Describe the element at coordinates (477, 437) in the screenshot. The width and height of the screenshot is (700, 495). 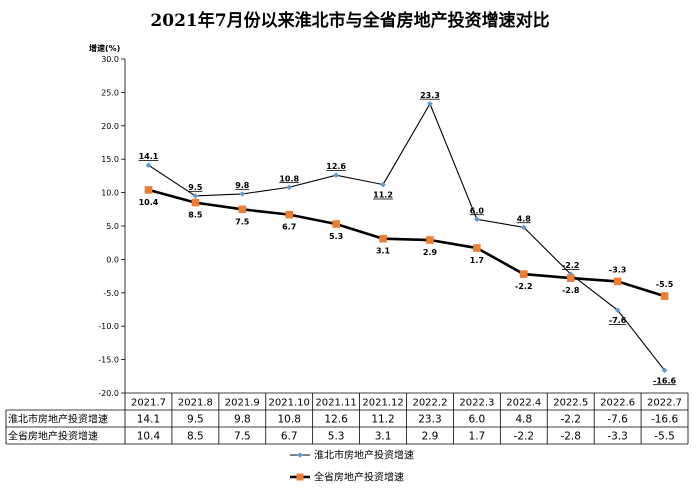
I see `table-value-cell: 1.7` at that location.